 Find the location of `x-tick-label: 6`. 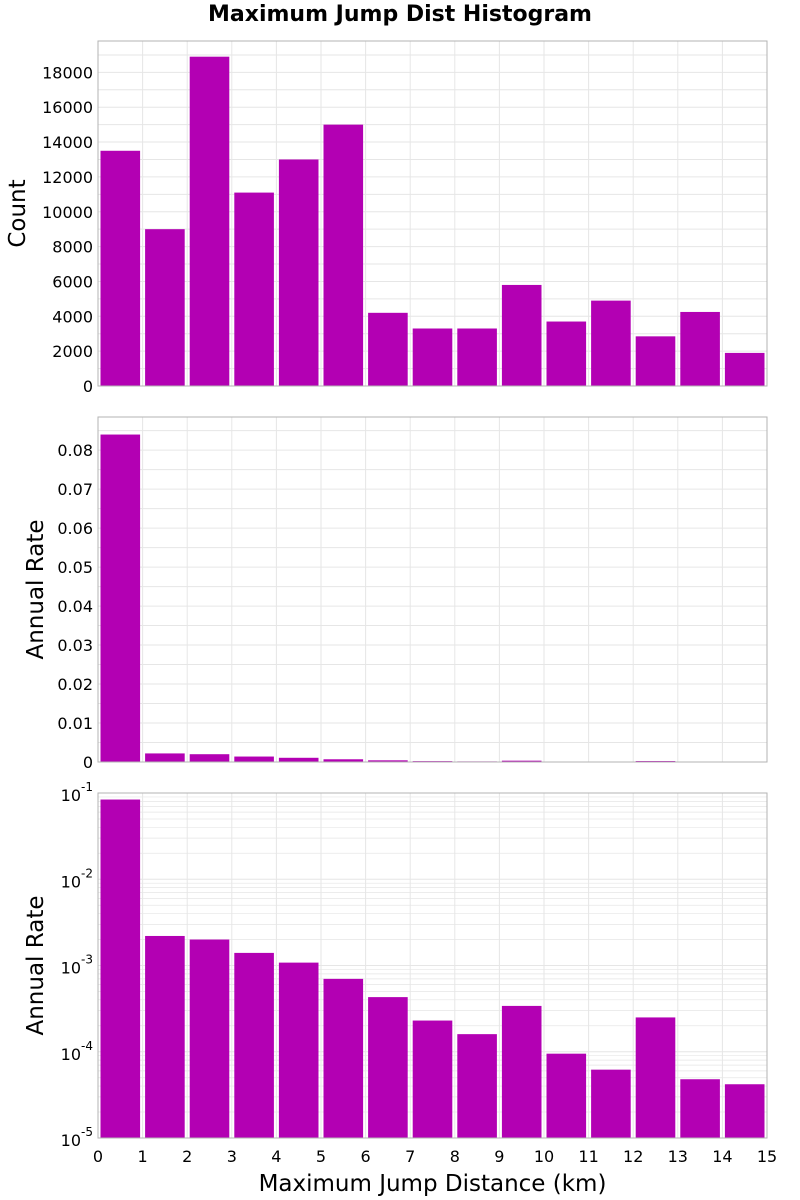

x-tick-label: 6 is located at coordinates (366, 1156).